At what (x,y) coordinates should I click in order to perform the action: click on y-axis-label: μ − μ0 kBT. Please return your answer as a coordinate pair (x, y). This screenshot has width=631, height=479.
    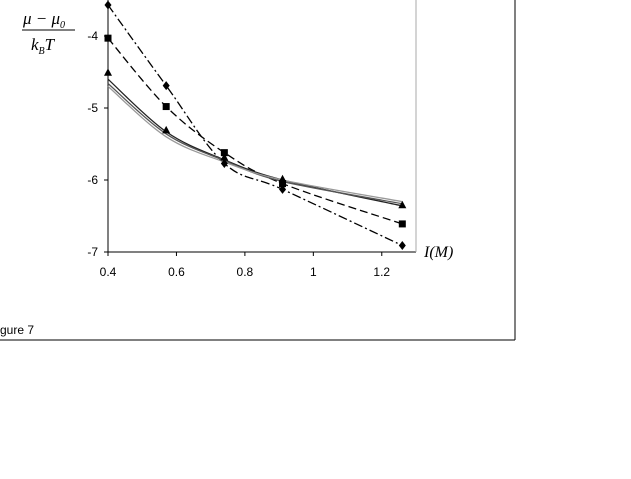
    Looking at the image, I should click on (48, 33).